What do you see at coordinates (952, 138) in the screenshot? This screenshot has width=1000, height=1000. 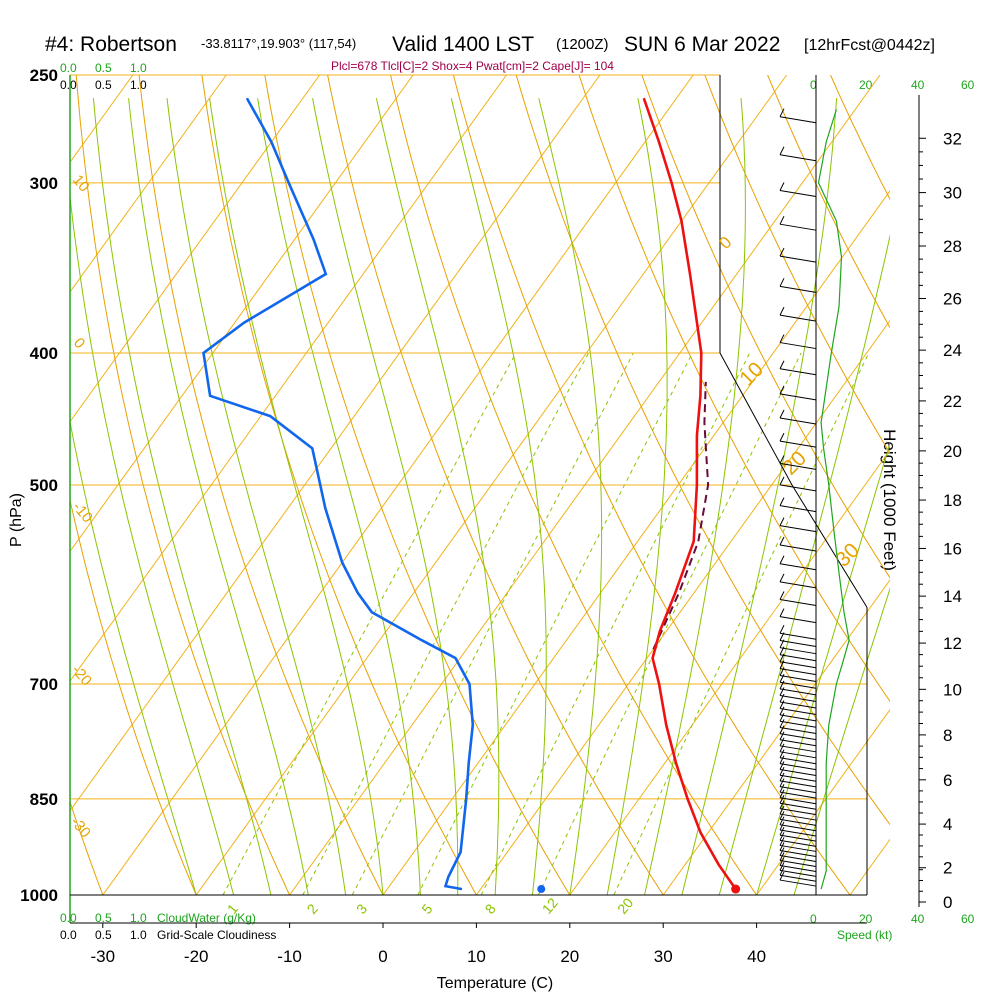 I see `height-tick-label: 32` at bounding box center [952, 138].